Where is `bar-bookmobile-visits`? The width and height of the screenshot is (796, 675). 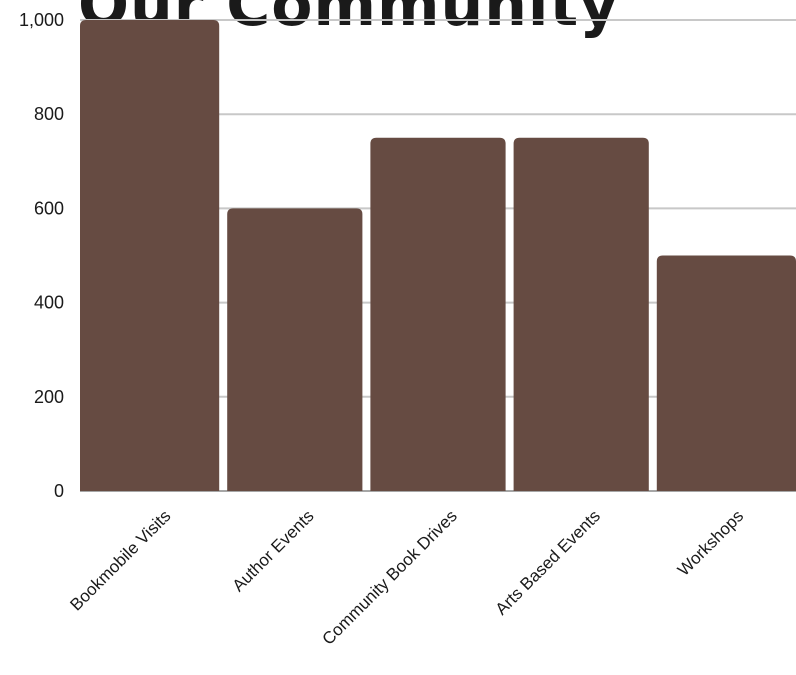 bar-bookmobile-visits is located at coordinates (150, 255).